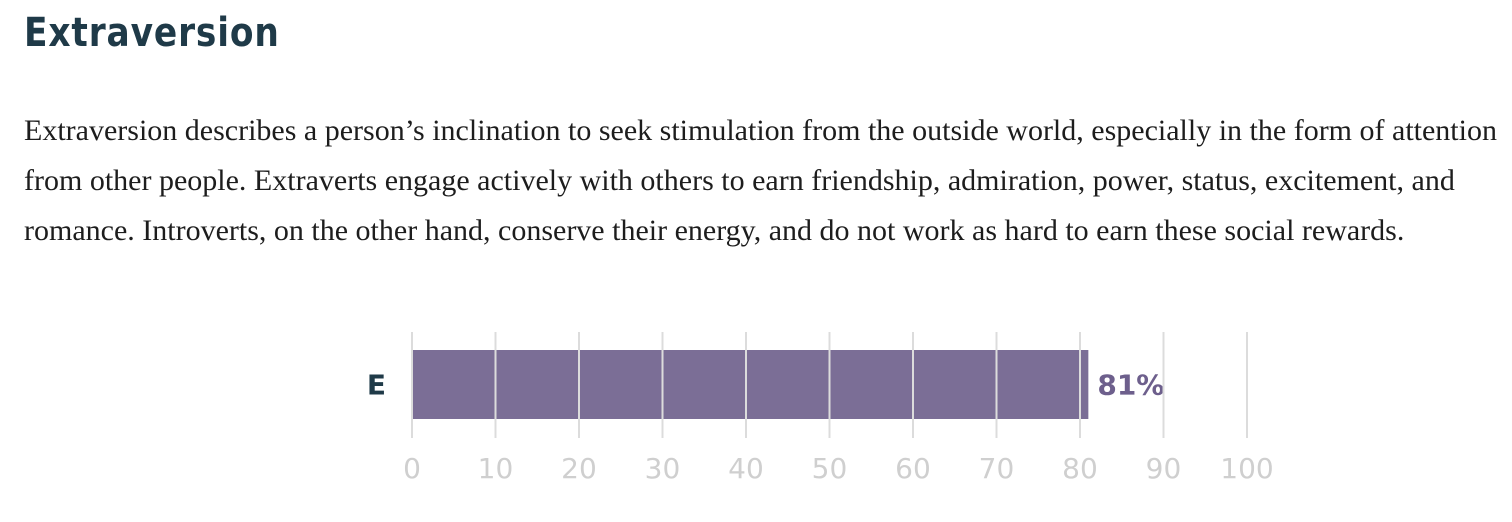 The height and width of the screenshot is (522, 1512). What do you see at coordinates (152, 33) in the screenshot?
I see `section-title: Extraversion` at bounding box center [152, 33].